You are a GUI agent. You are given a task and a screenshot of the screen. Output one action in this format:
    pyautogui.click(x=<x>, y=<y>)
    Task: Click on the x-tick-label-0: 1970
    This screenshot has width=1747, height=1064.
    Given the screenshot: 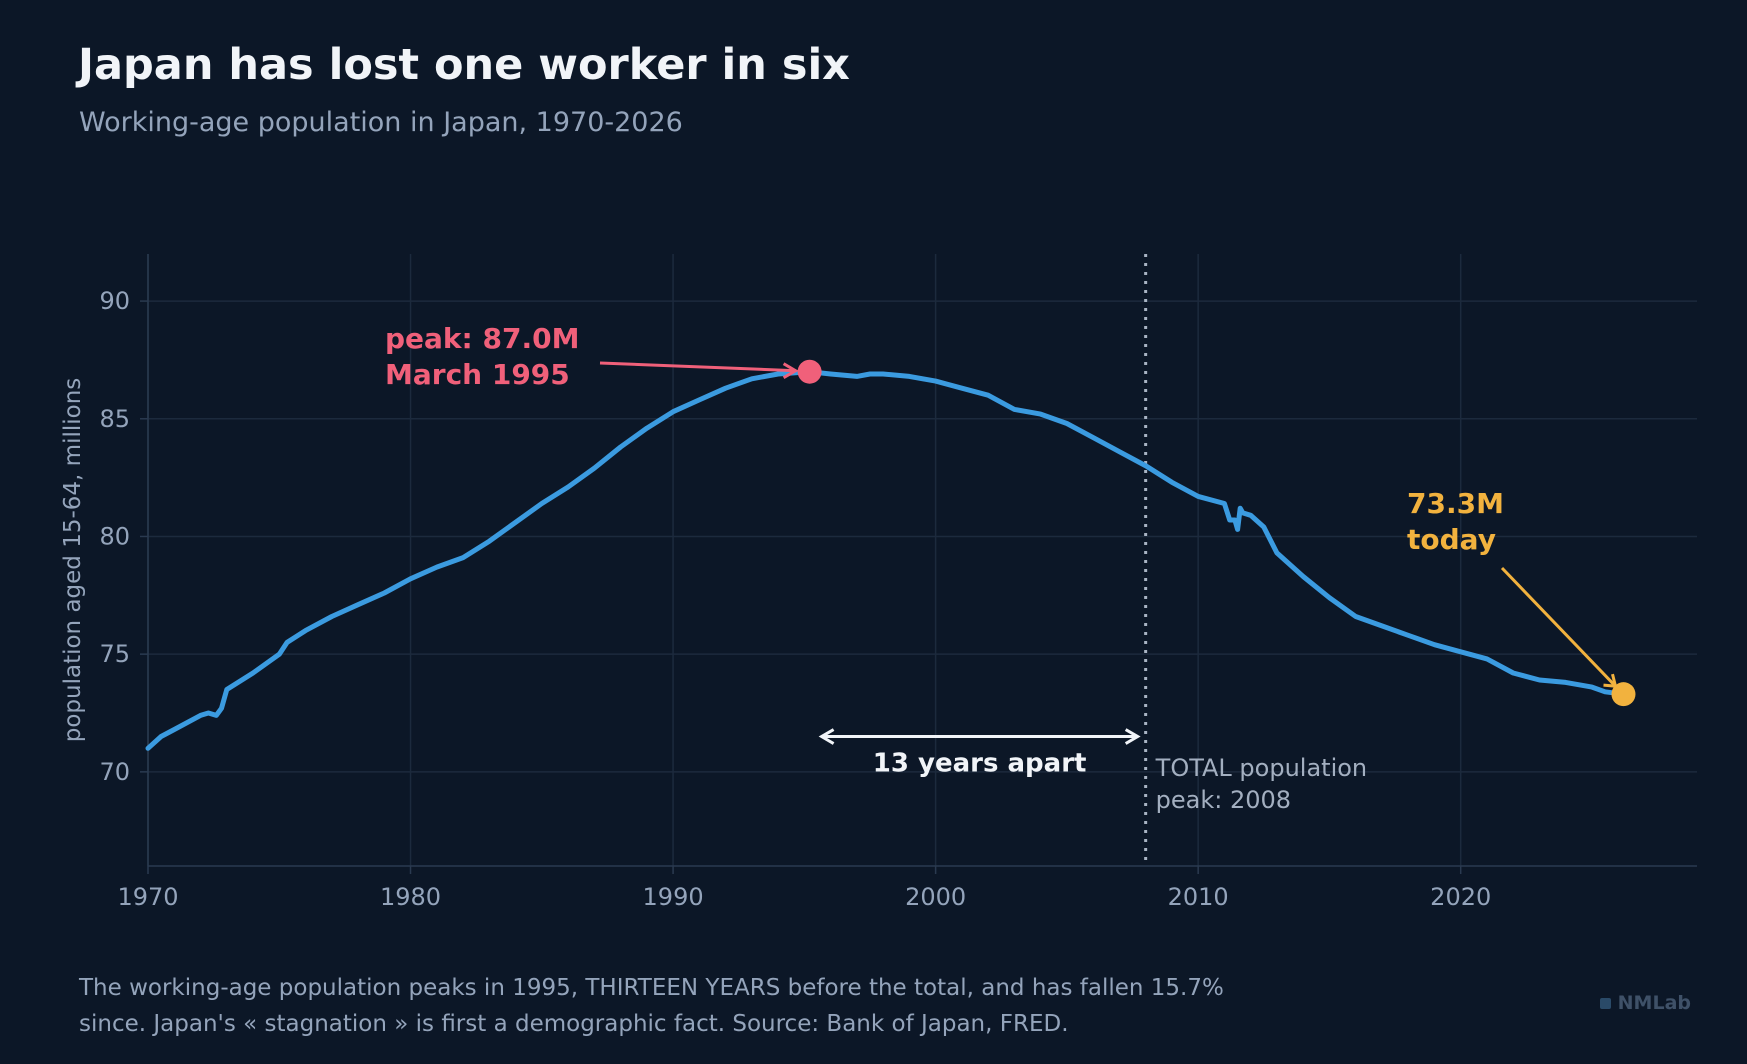 What is the action you would take?
    pyautogui.click(x=147, y=897)
    